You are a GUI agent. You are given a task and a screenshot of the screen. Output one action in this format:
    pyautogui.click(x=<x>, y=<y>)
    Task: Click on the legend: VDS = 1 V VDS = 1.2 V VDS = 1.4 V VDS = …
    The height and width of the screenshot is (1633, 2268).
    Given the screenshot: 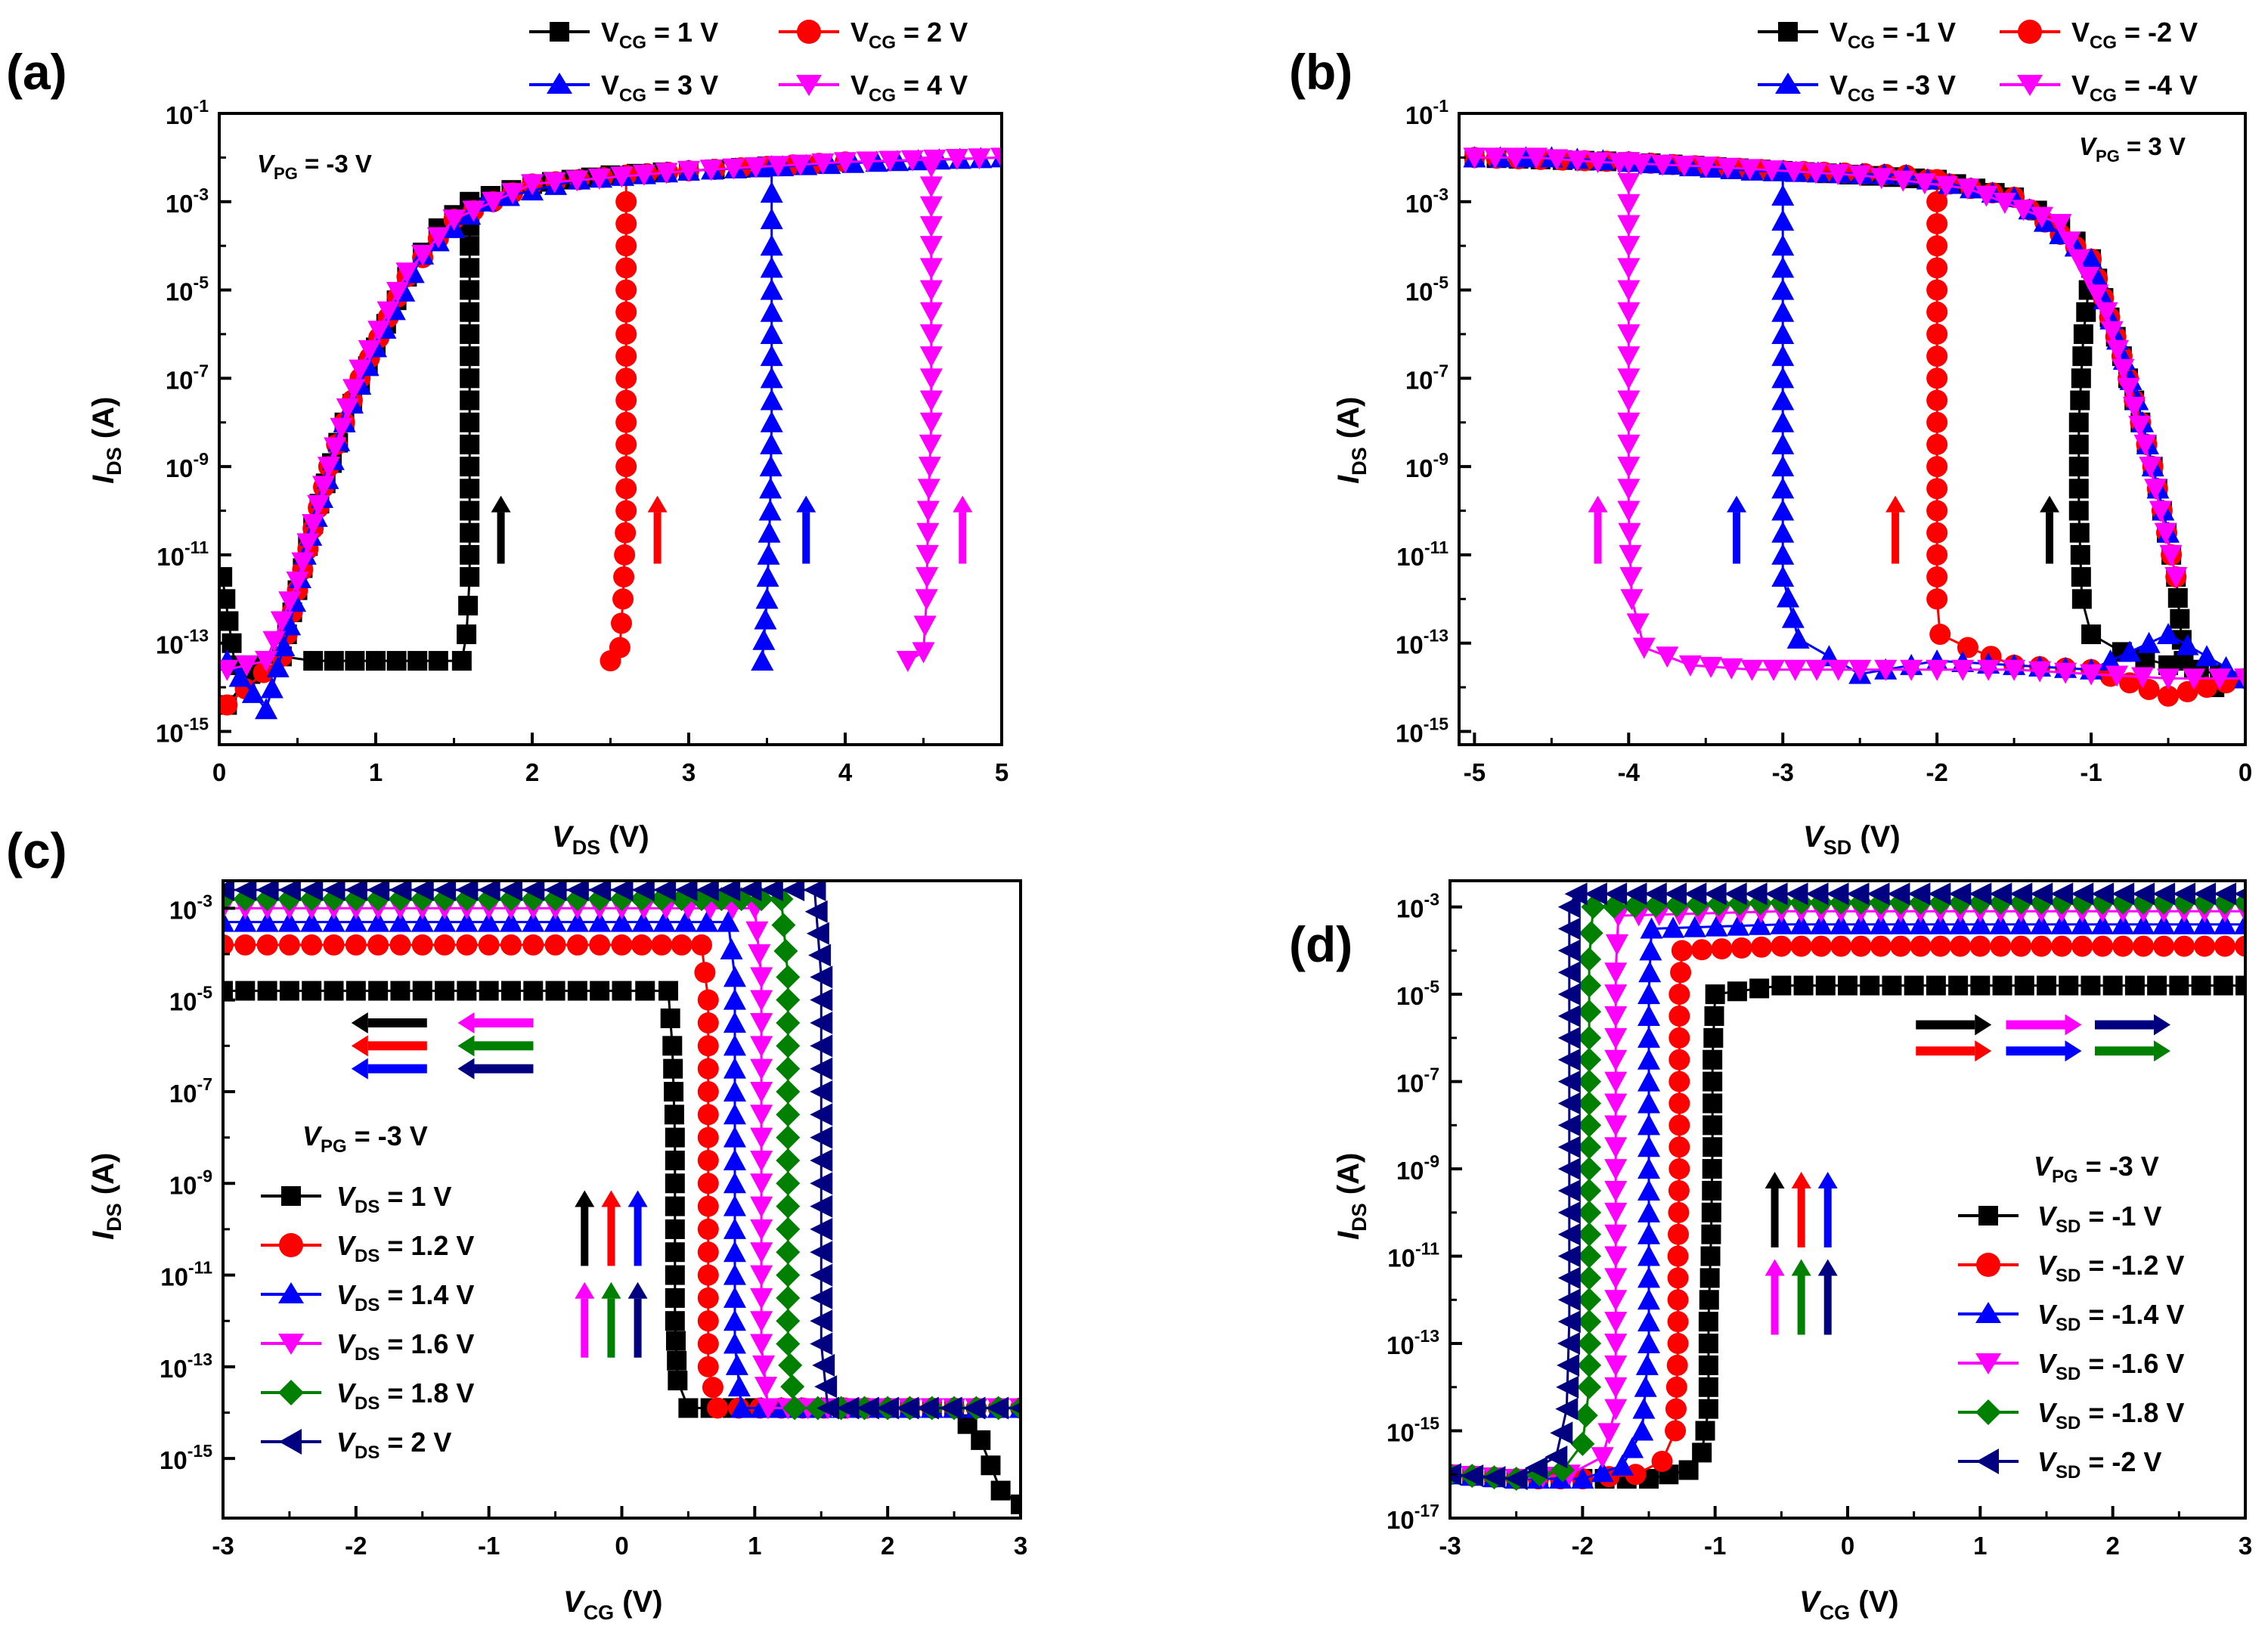 What is the action you would take?
    pyautogui.click(x=367, y=1322)
    